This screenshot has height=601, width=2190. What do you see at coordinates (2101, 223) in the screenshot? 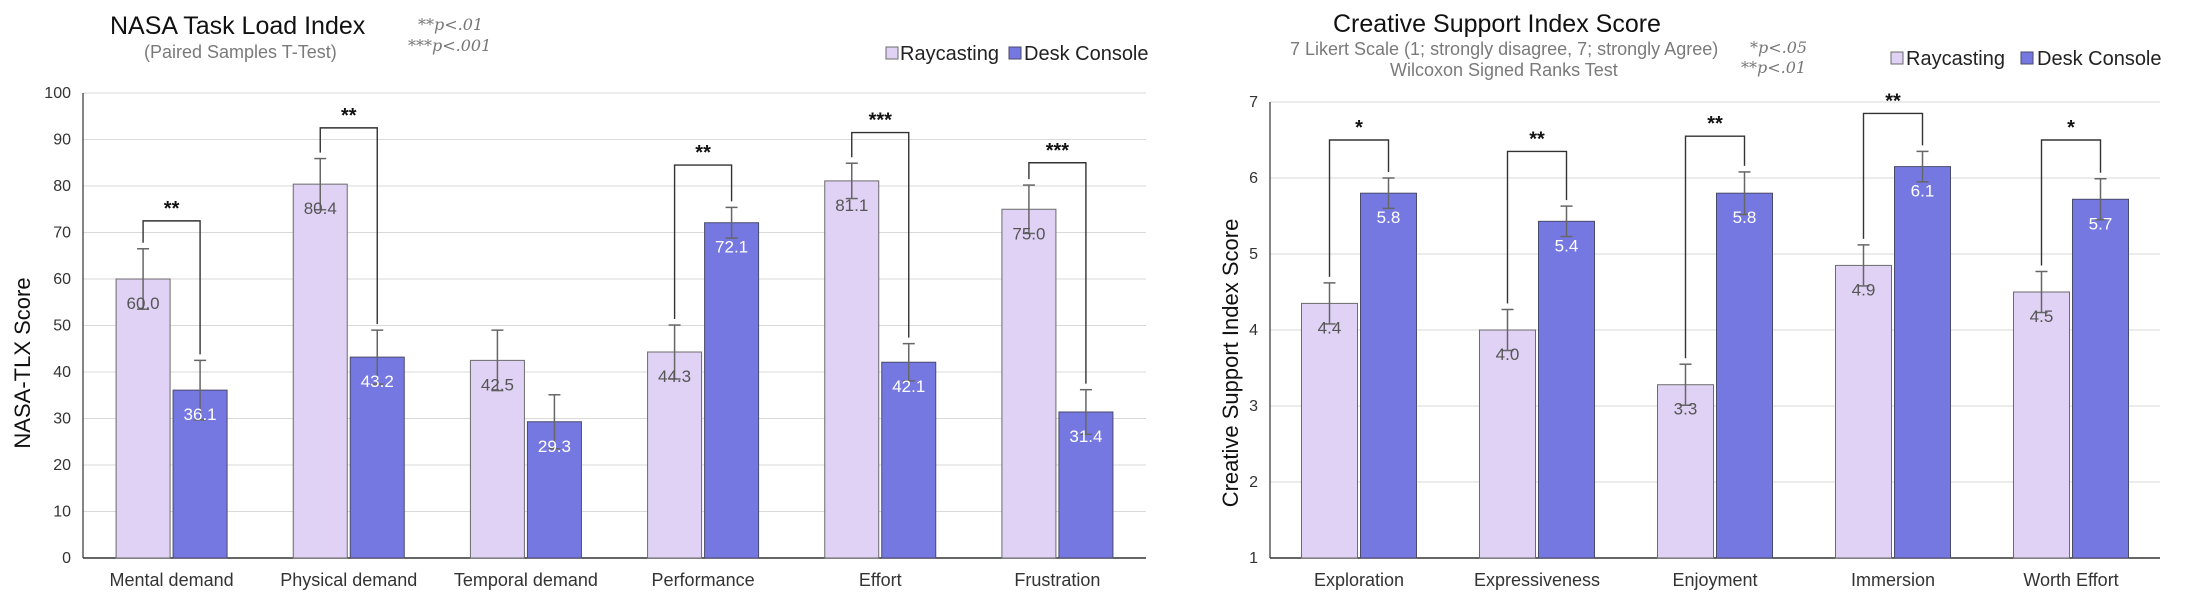
I see `data-label: 5.7` at bounding box center [2101, 223].